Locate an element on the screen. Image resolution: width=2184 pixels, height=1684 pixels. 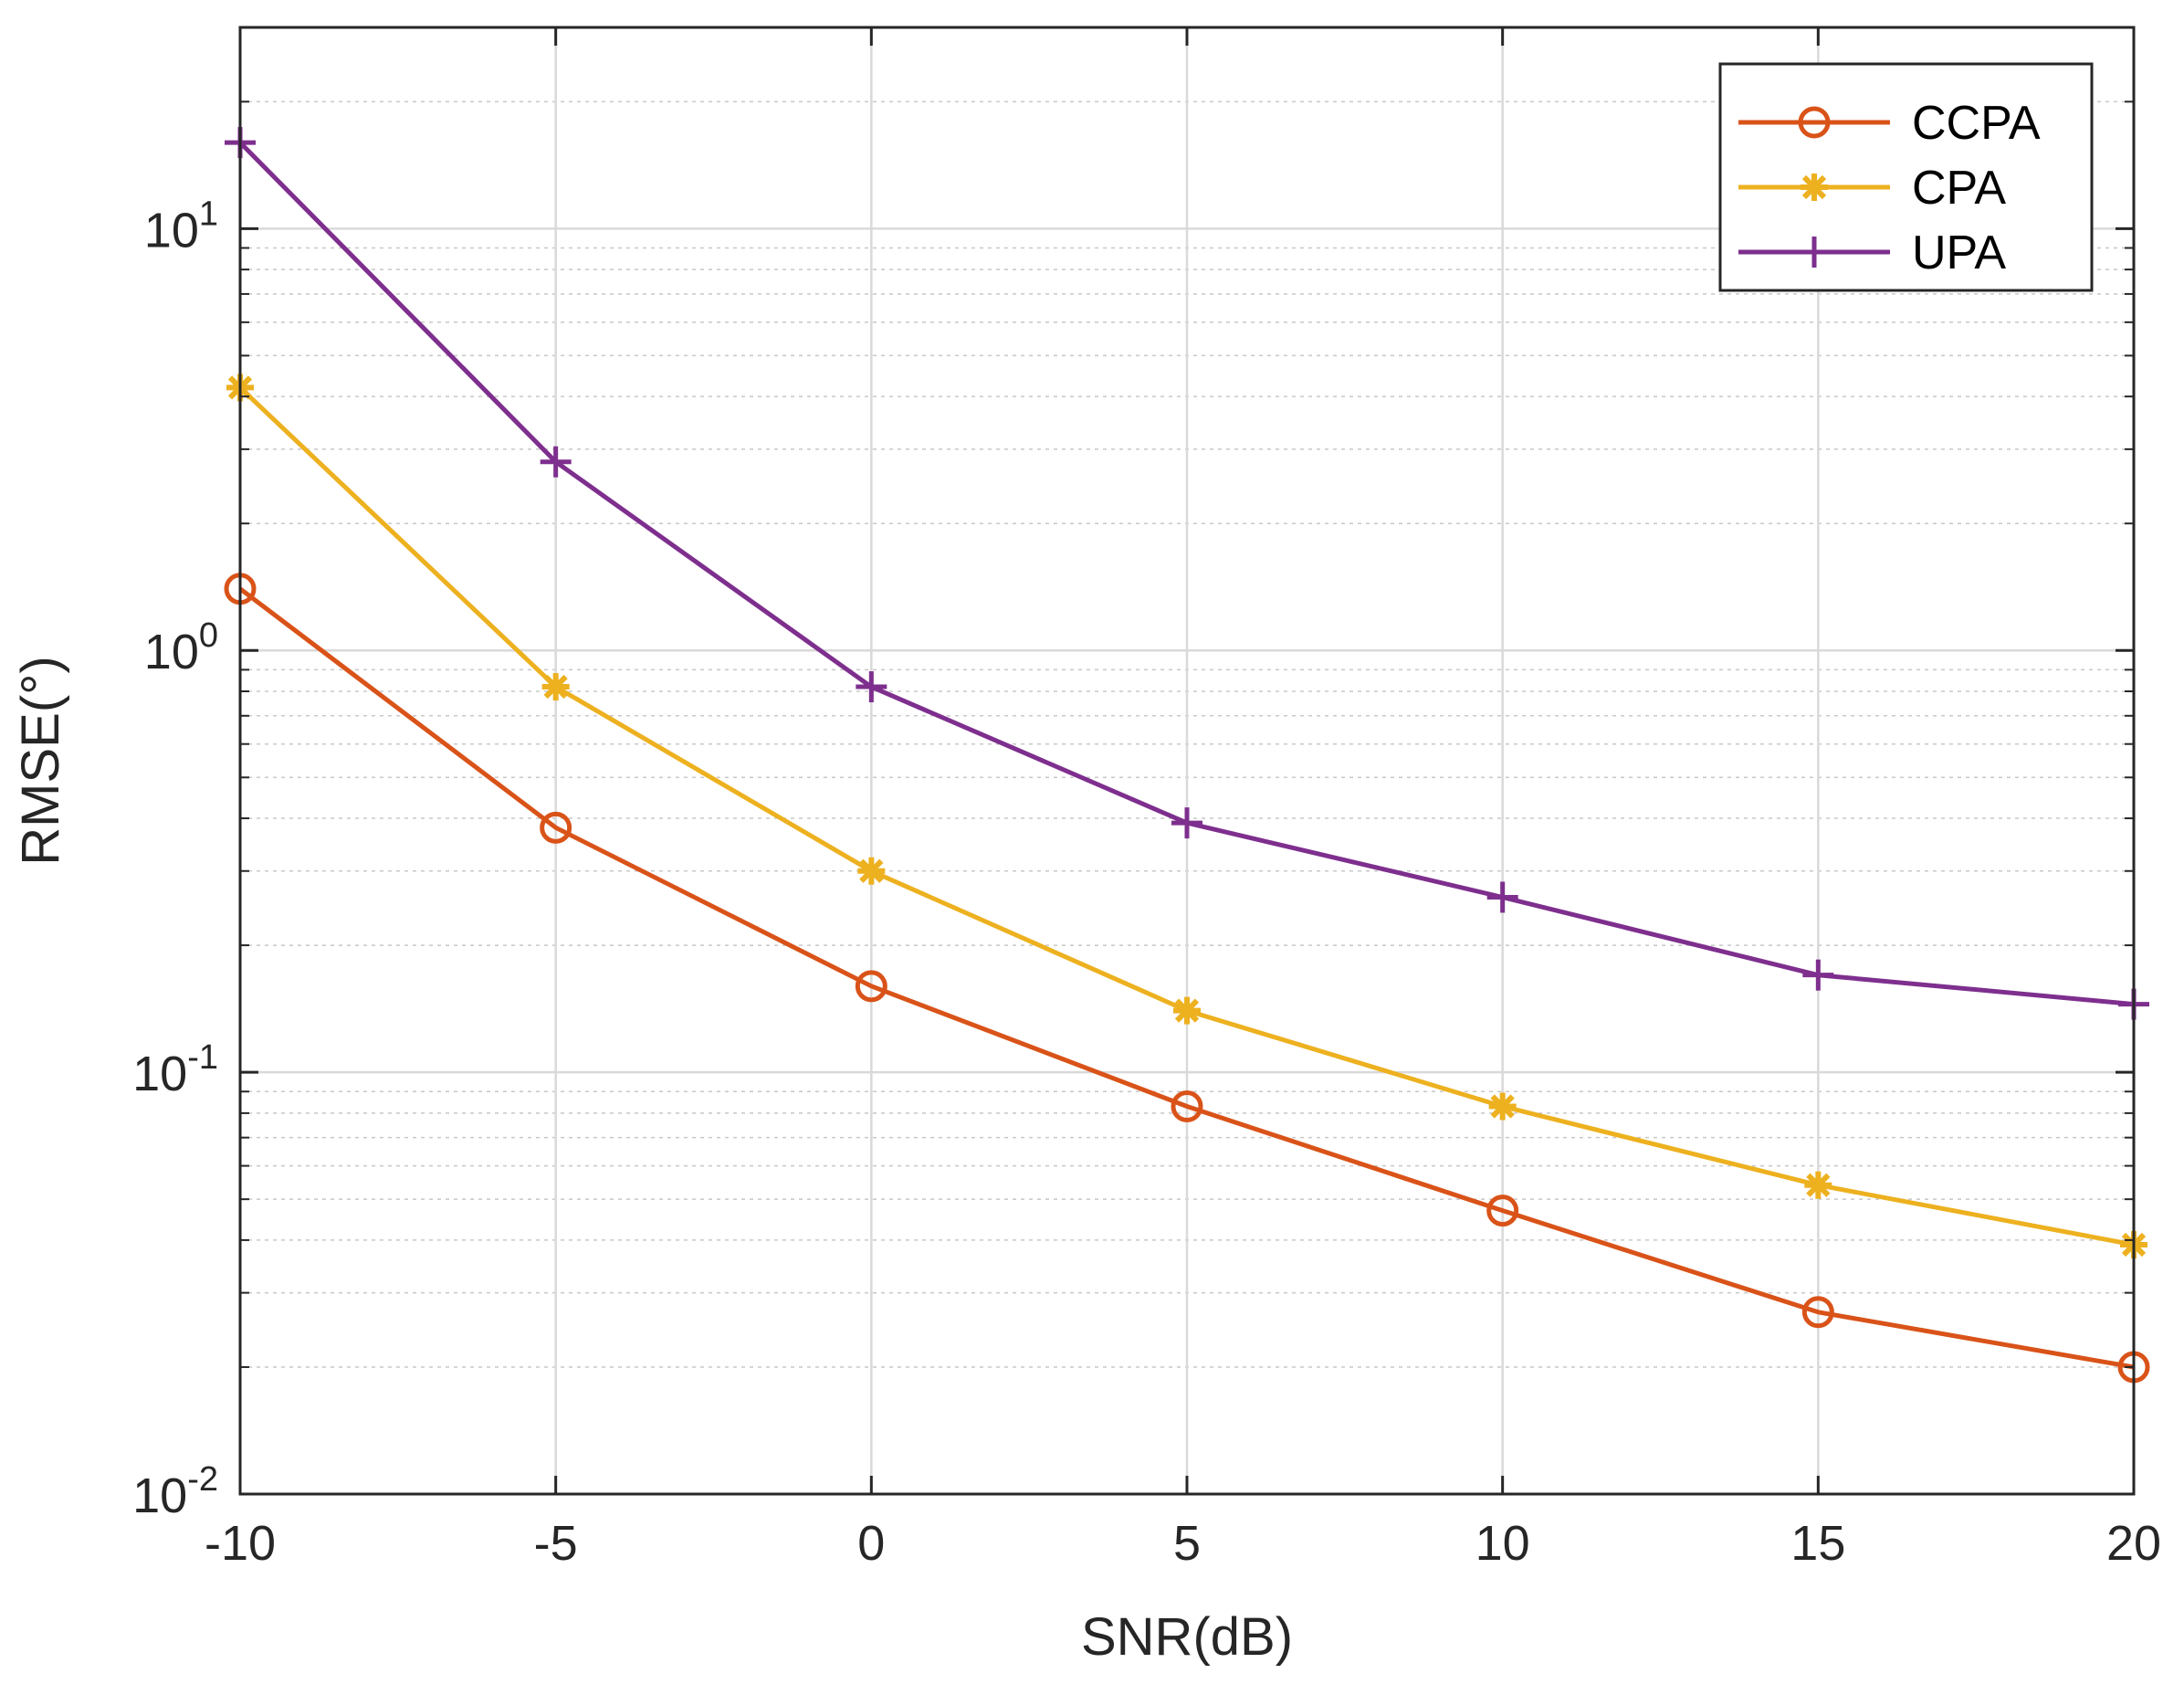
legend-label-ccpa: CCPA is located at coordinates (1976, 124).